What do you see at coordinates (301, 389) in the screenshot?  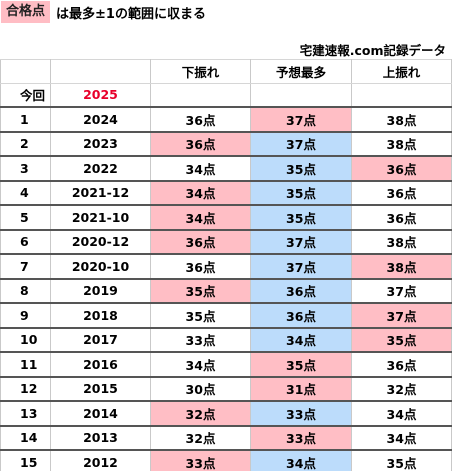 I see `row-mid-score: 31点` at bounding box center [301, 389].